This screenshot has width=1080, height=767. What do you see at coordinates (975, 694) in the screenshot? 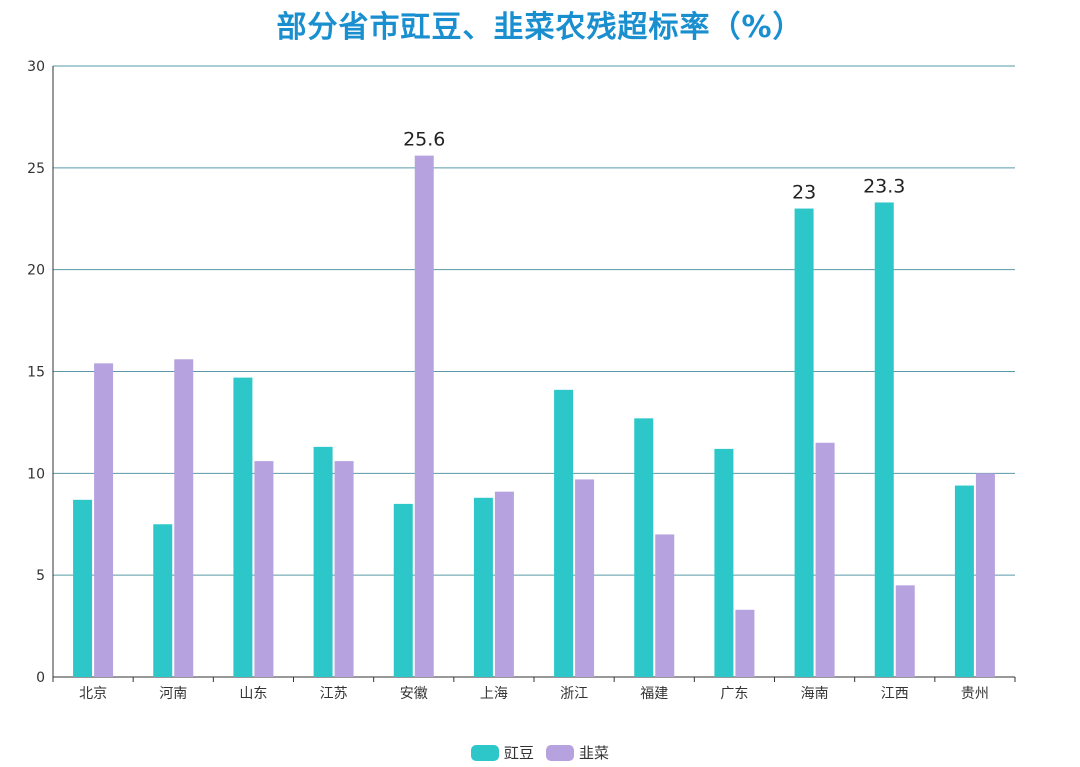
I see `x-tick-label: 贵州` at bounding box center [975, 694].